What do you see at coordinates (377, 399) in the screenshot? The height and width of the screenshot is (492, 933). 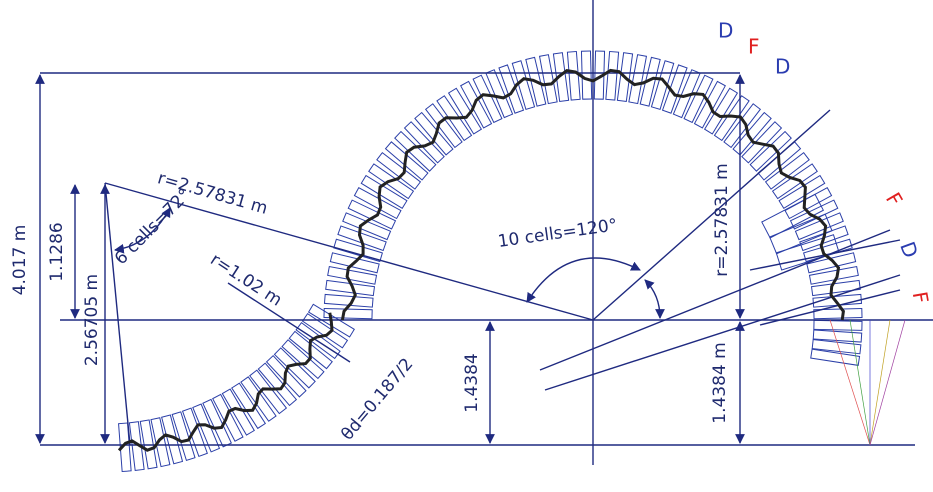 I see `label: θd=0.187/2` at bounding box center [377, 399].